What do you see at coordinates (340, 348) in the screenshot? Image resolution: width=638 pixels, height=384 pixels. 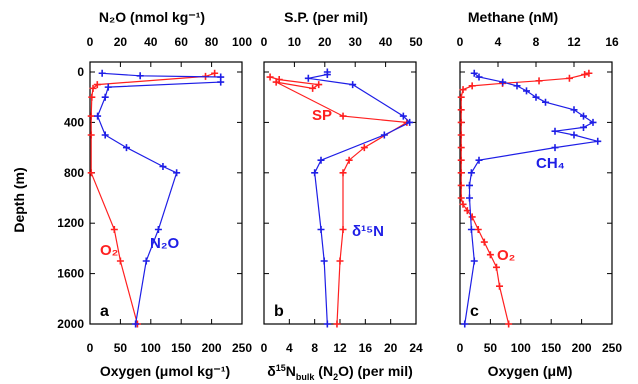 I see `bottom-tick-label: 12` at bounding box center [340, 348].